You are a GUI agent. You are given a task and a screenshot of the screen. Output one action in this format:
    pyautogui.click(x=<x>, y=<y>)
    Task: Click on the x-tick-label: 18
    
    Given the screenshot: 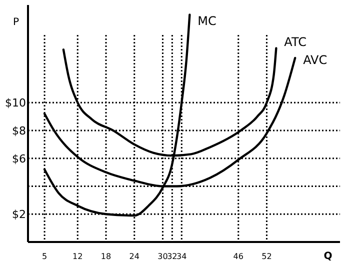 What is the action you would take?
    pyautogui.click(x=106, y=256)
    